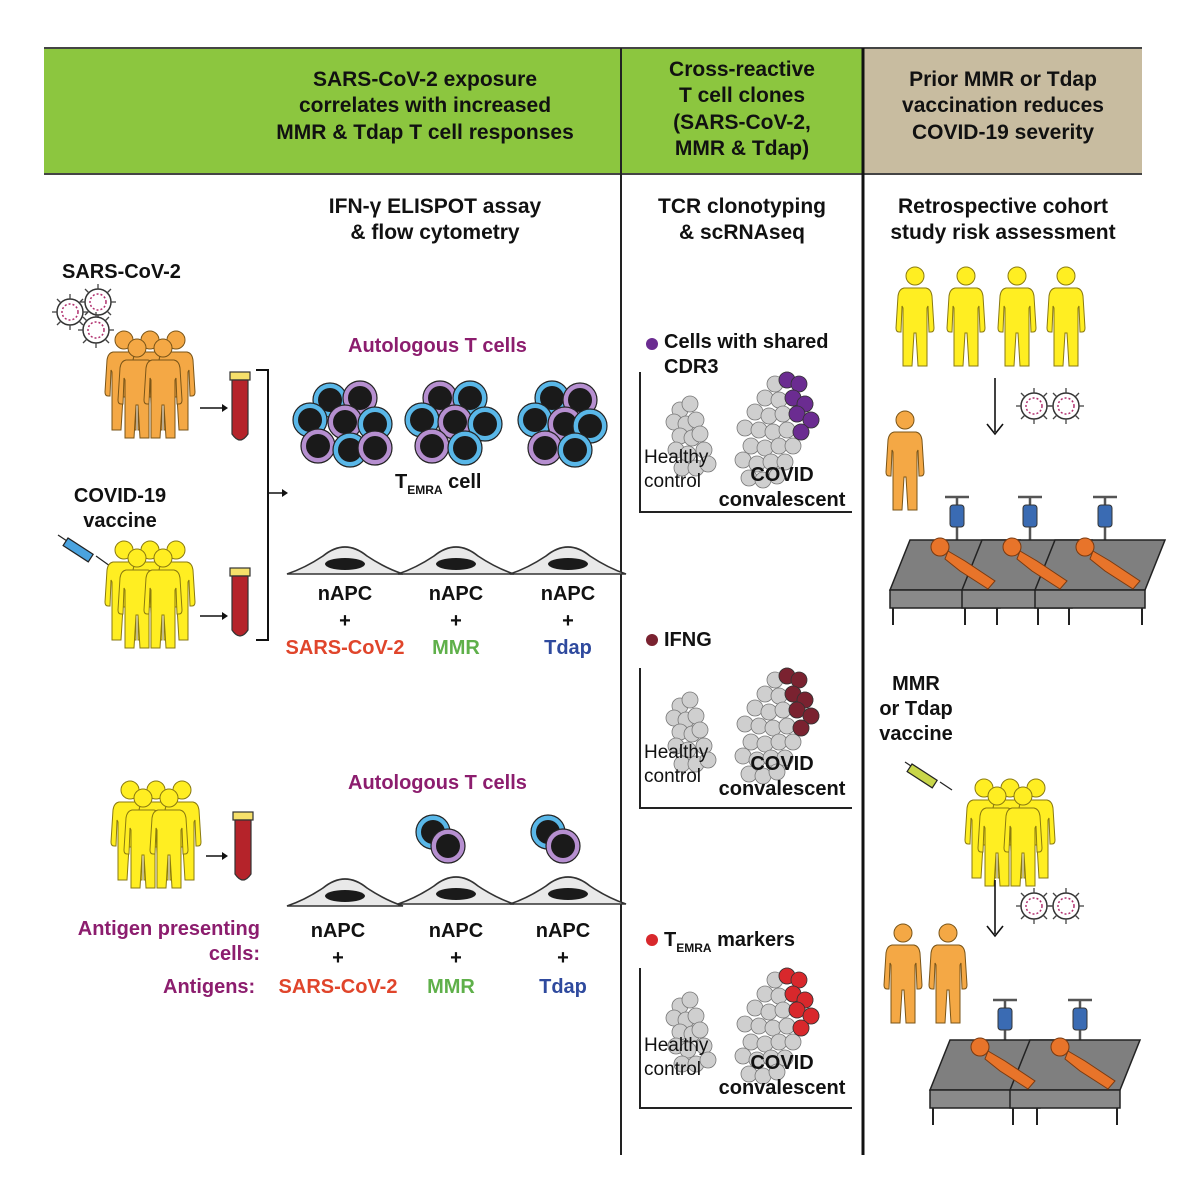 This screenshot has height=1200, width=1185. What do you see at coordinates (120, 521) in the screenshot?
I see `vaccine-label-line: vaccine` at bounding box center [120, 521].